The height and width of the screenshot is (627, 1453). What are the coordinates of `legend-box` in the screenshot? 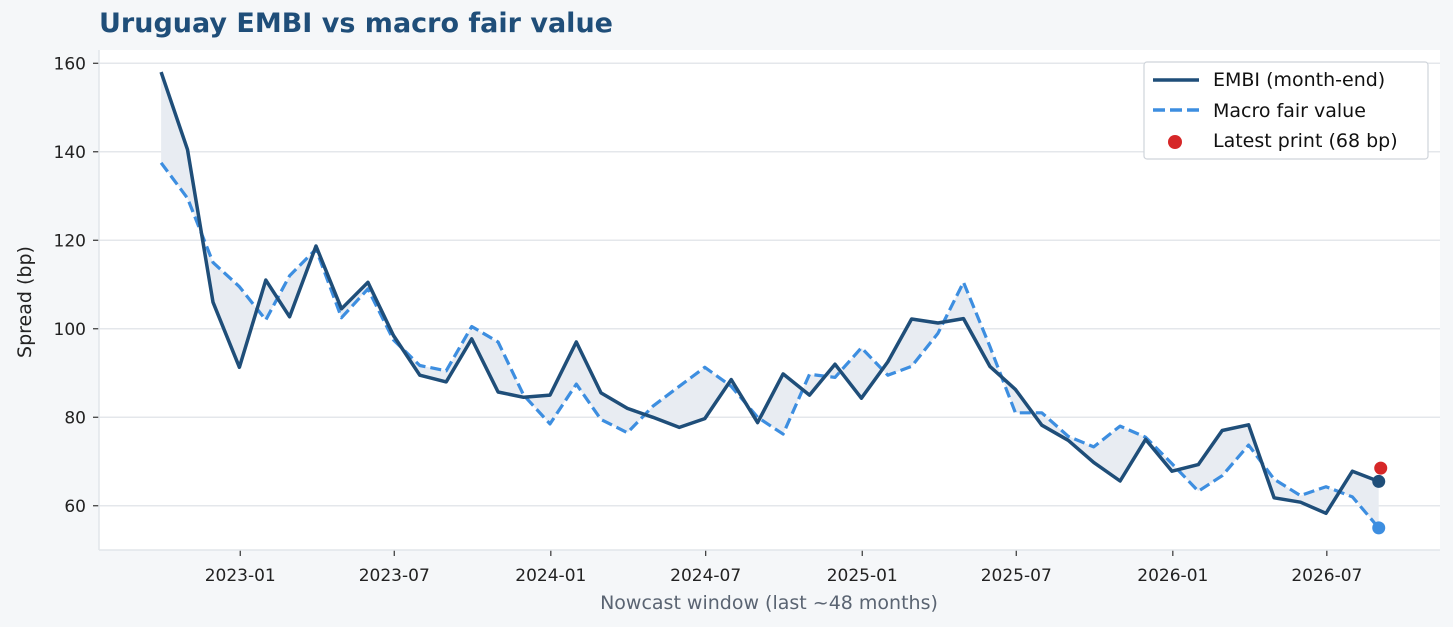 It's located at (1286, 110).